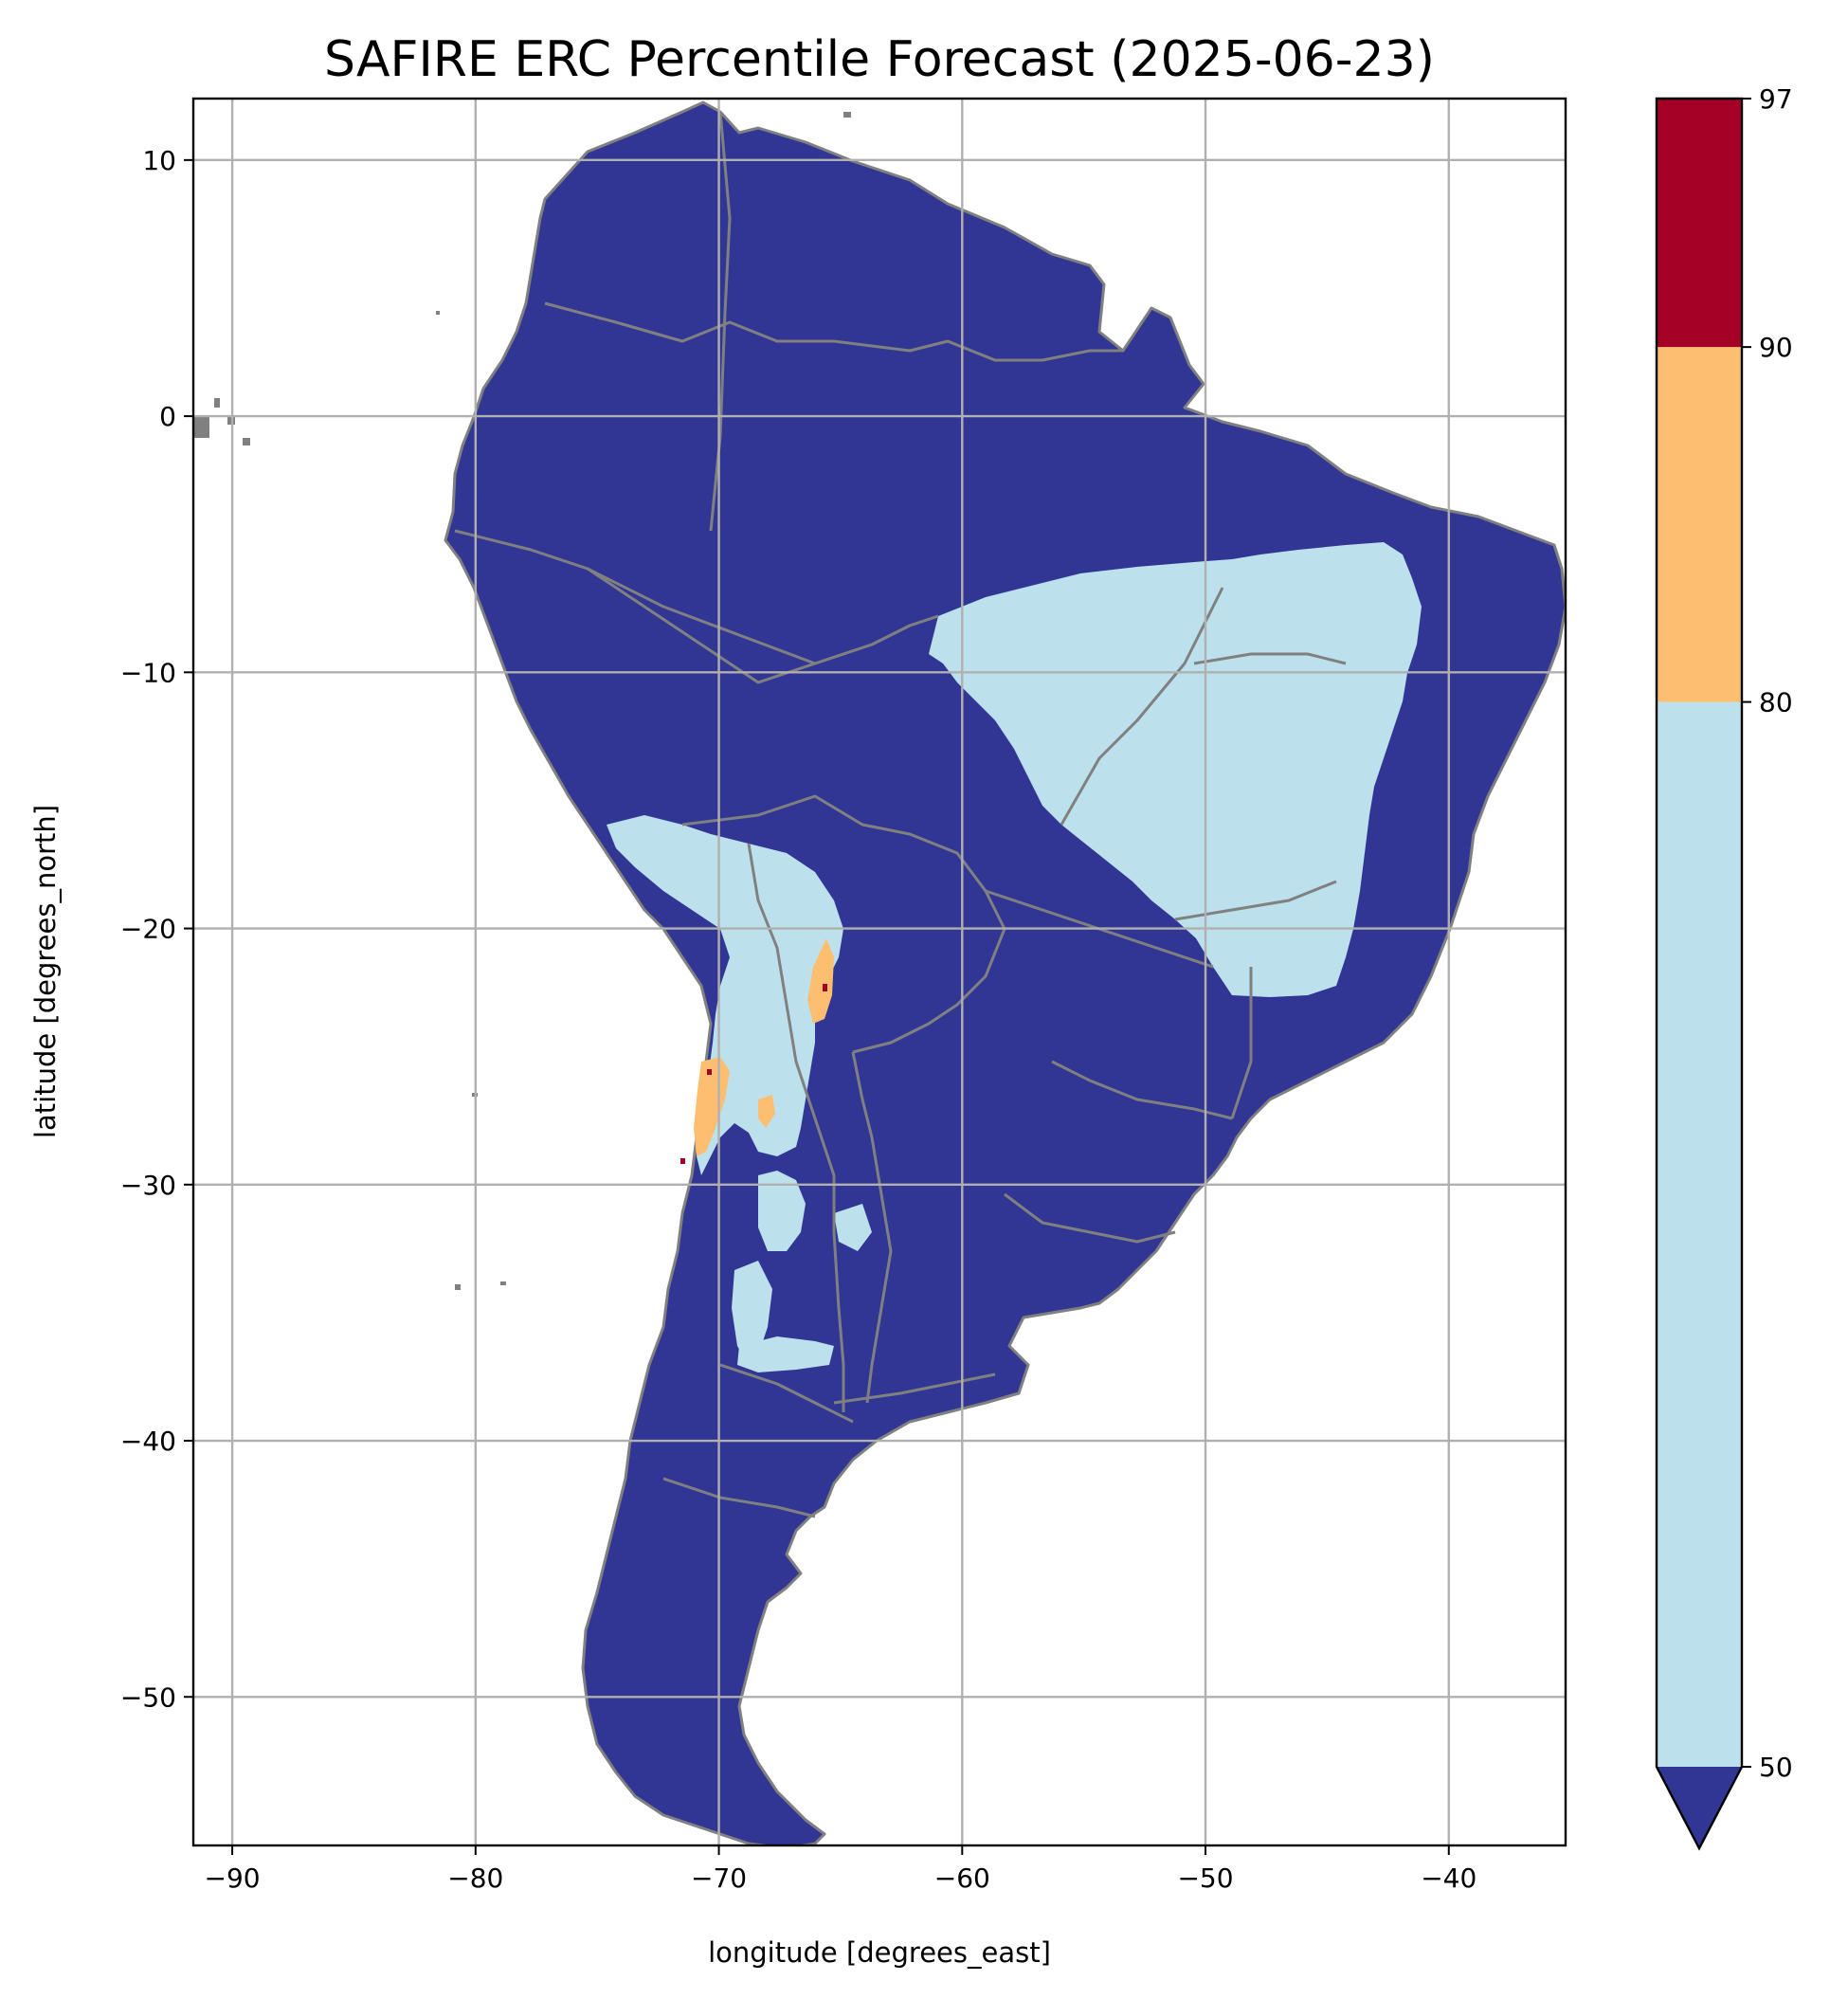  Describe the element at coordinates (767, 1112) in the screenshot. I see `region-80-90-c` at that location.